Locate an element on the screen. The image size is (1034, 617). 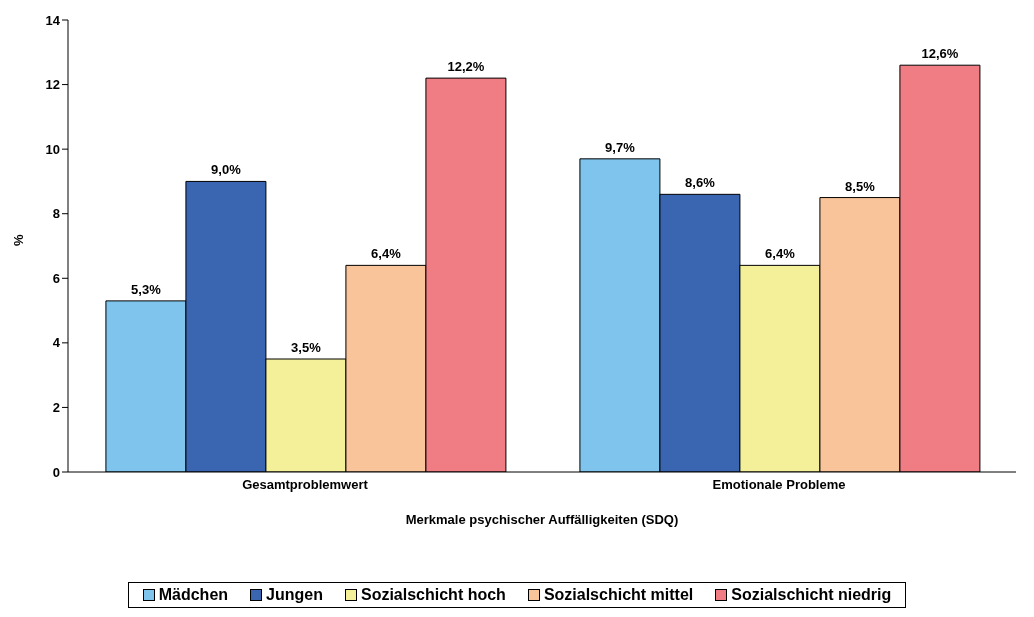
y-tick-label: 6 is located at coordinates (56, 278).